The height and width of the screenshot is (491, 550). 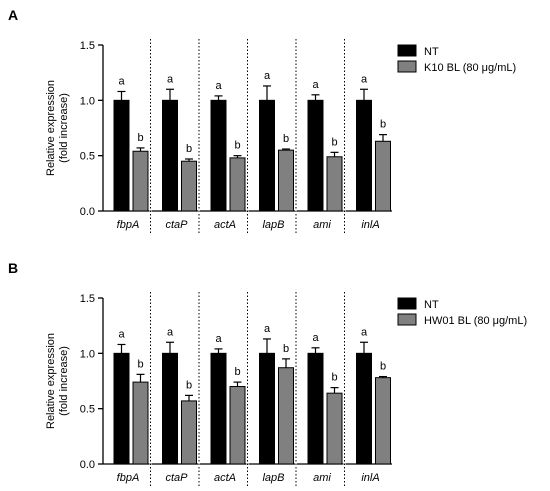 What do you see at coordinates (13, 268) in the screenshot?
I see `panel-label: B` at bounding box center [13, 268].